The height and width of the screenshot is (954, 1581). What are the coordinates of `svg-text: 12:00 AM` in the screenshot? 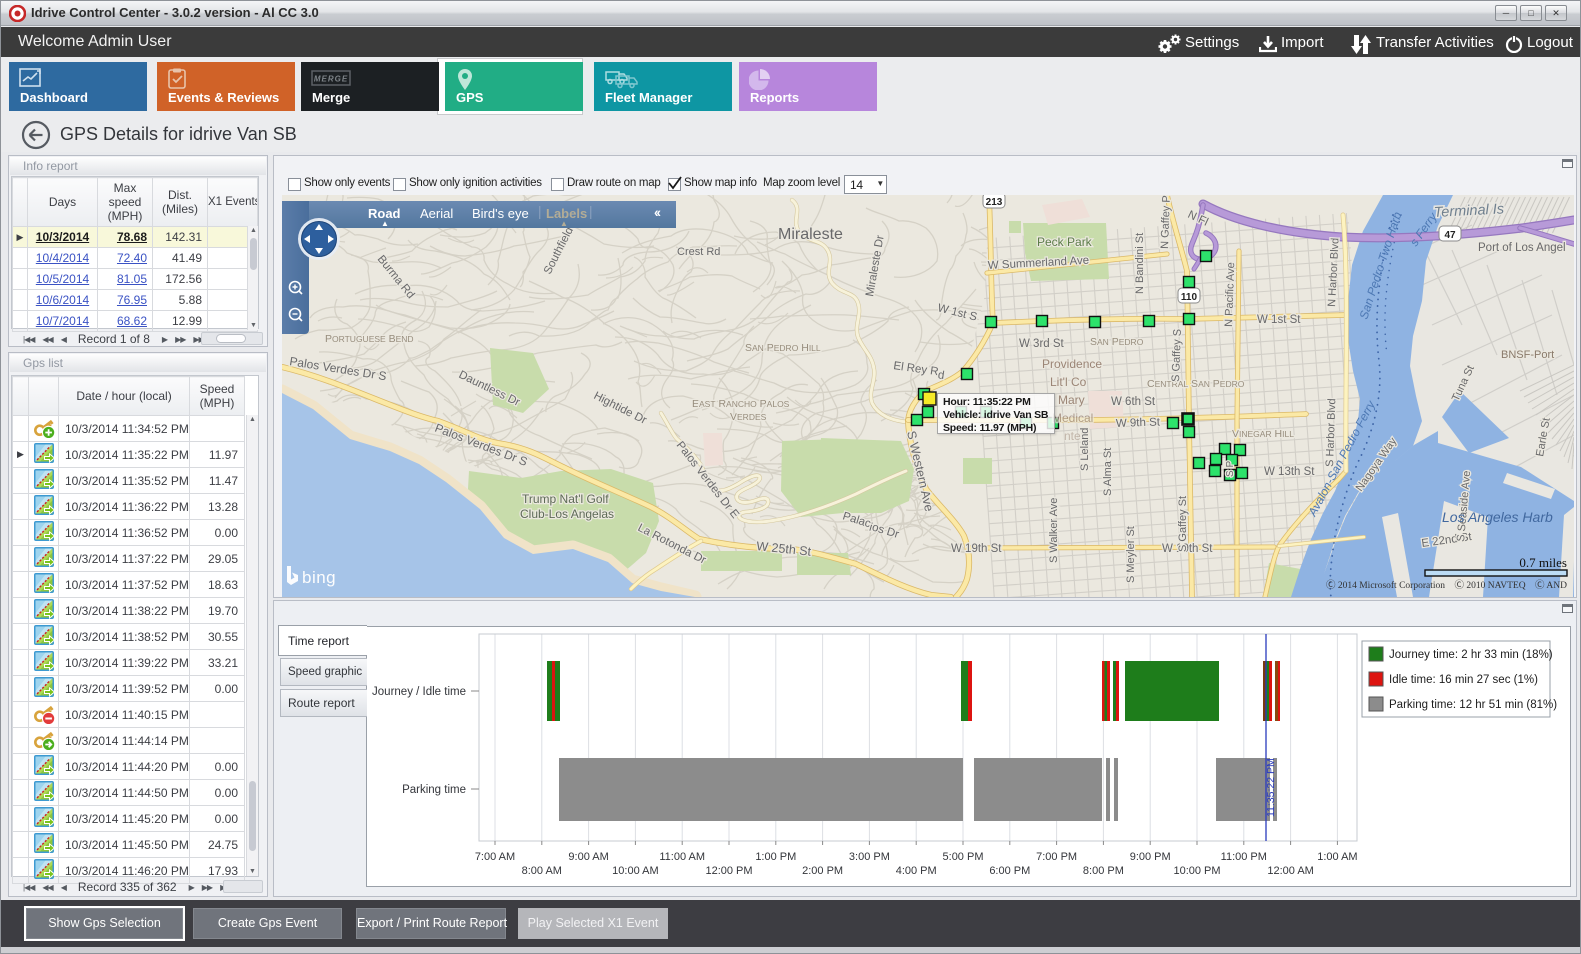 It's located at (1290, 871).